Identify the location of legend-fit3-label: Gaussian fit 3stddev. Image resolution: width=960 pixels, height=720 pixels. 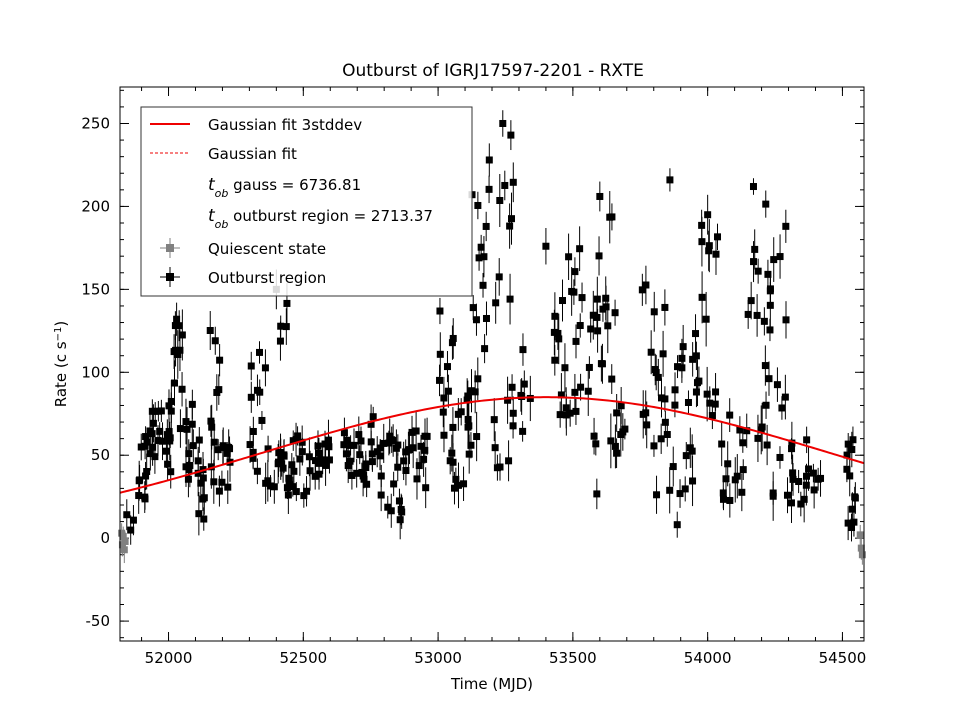
(285, 125).